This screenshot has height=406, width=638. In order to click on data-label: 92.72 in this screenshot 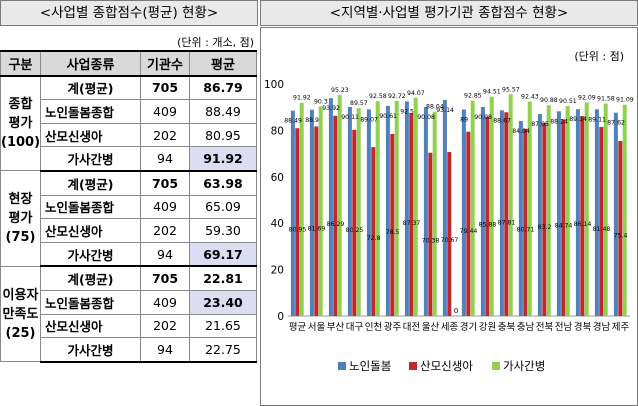, I will do `click(397, 96)`.